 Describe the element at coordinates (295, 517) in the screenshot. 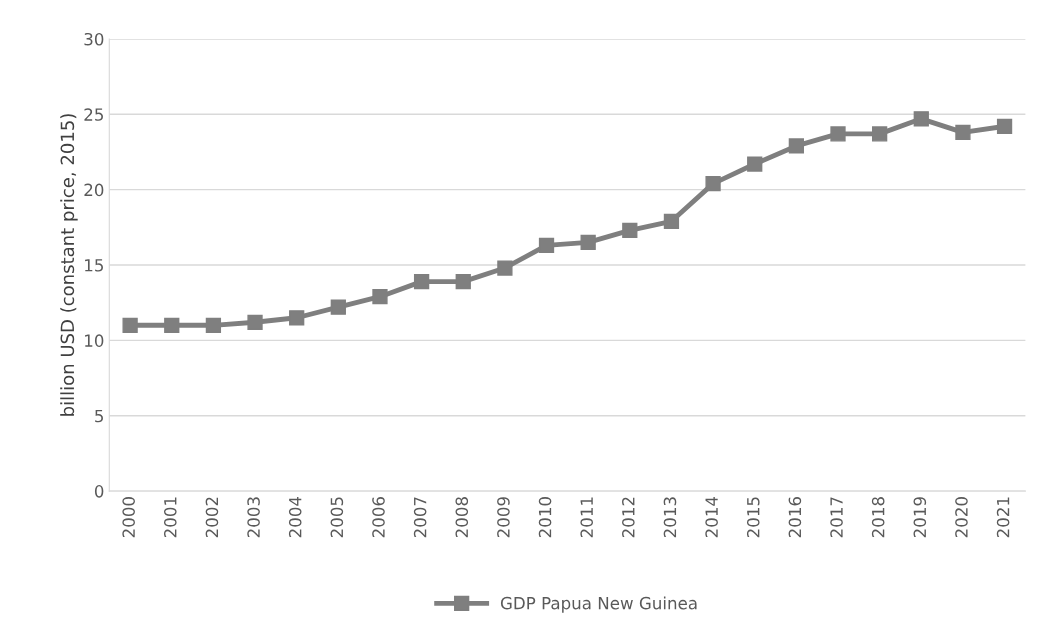

I see `x-tick-label: 2004` at that location.